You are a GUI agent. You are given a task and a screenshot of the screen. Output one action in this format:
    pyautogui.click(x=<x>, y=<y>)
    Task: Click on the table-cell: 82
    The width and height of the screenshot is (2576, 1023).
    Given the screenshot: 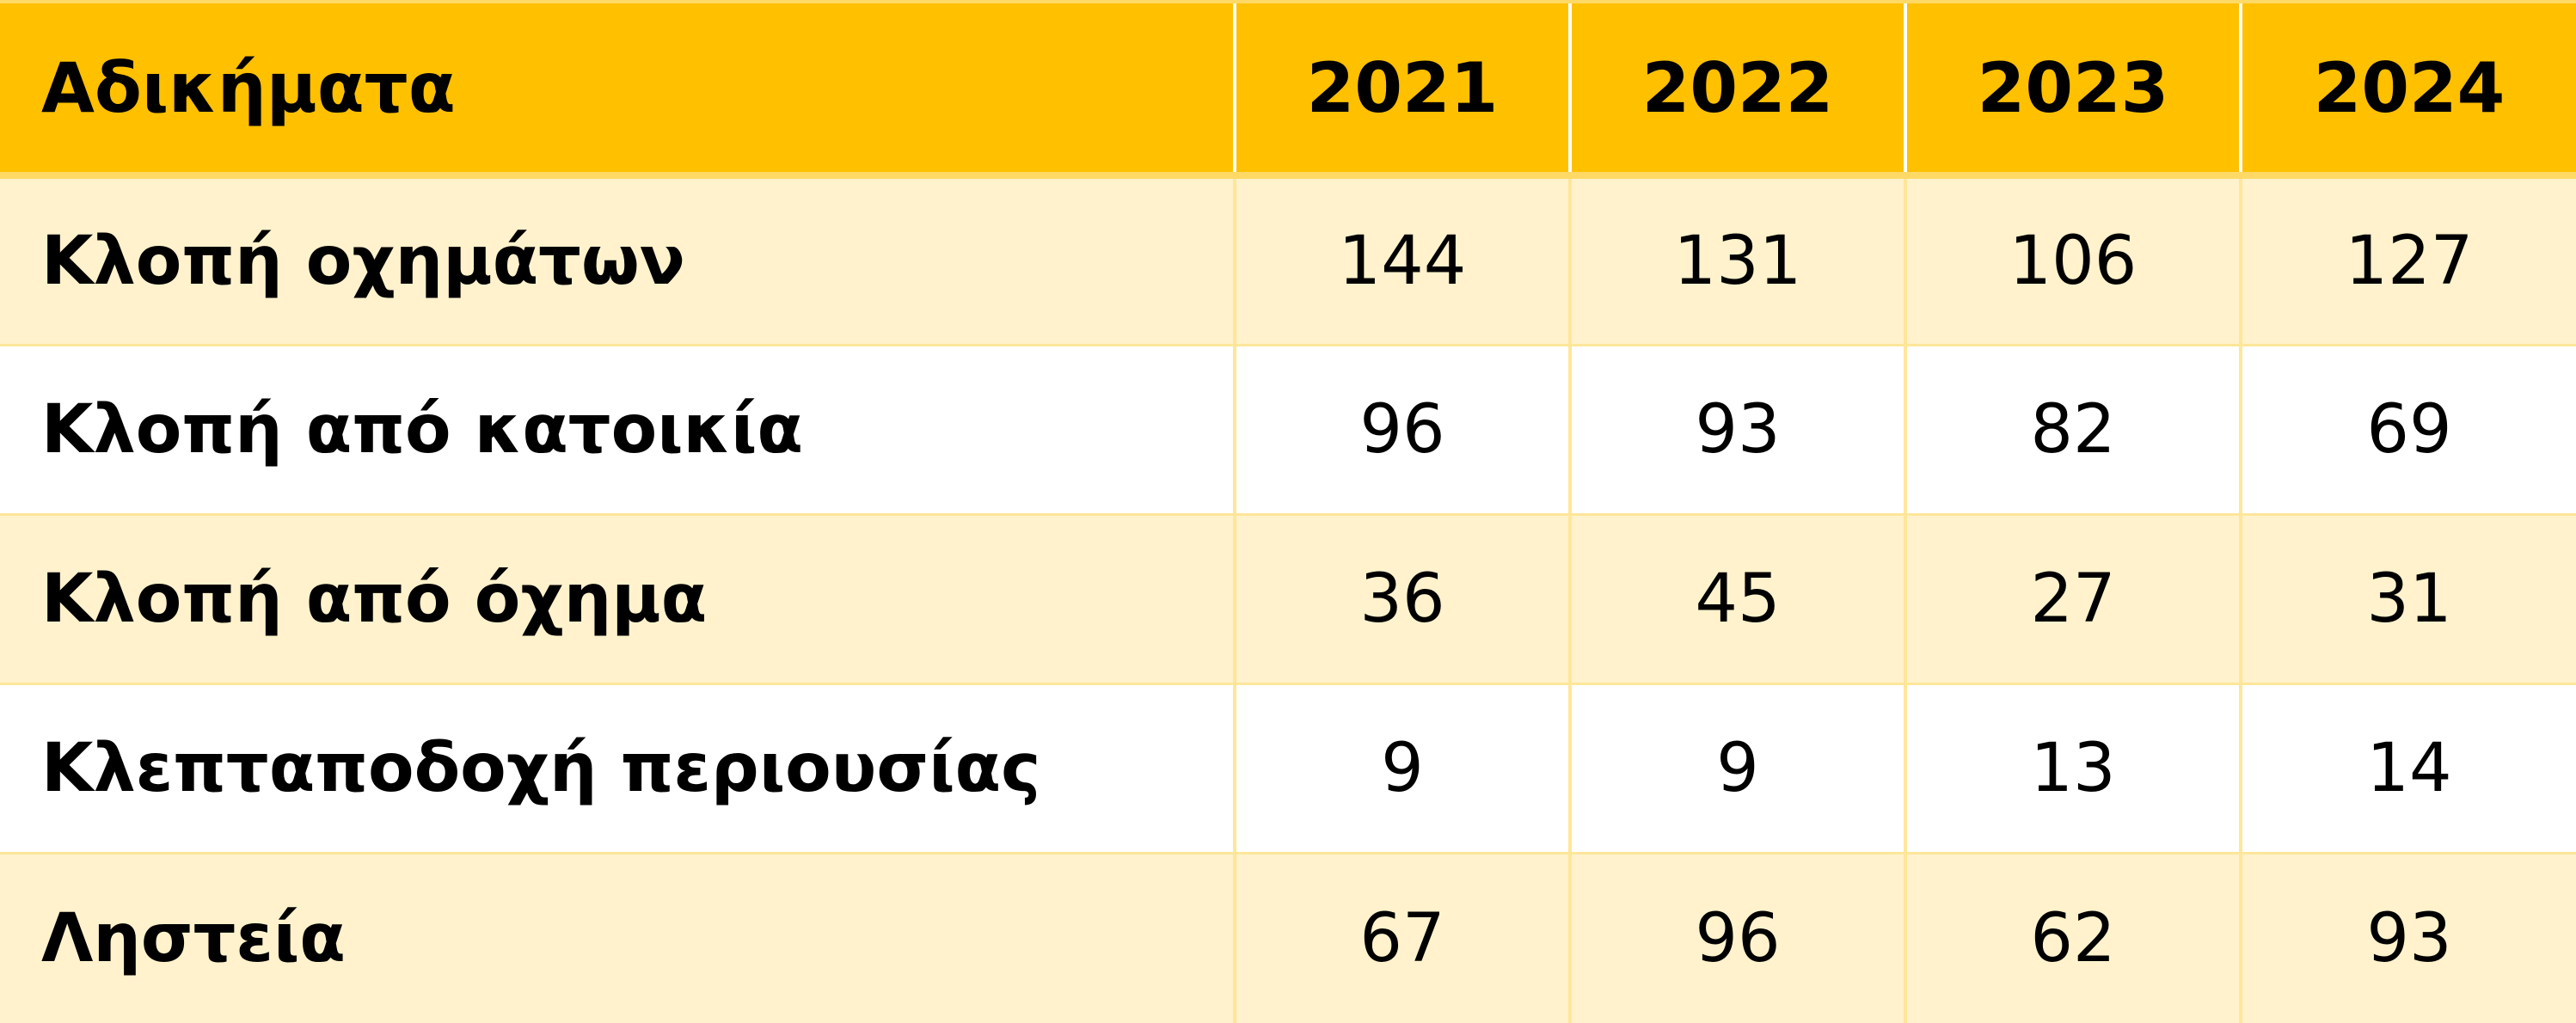 What is the action you would take?
    pyautogui.click(x=2072, y=429)
    